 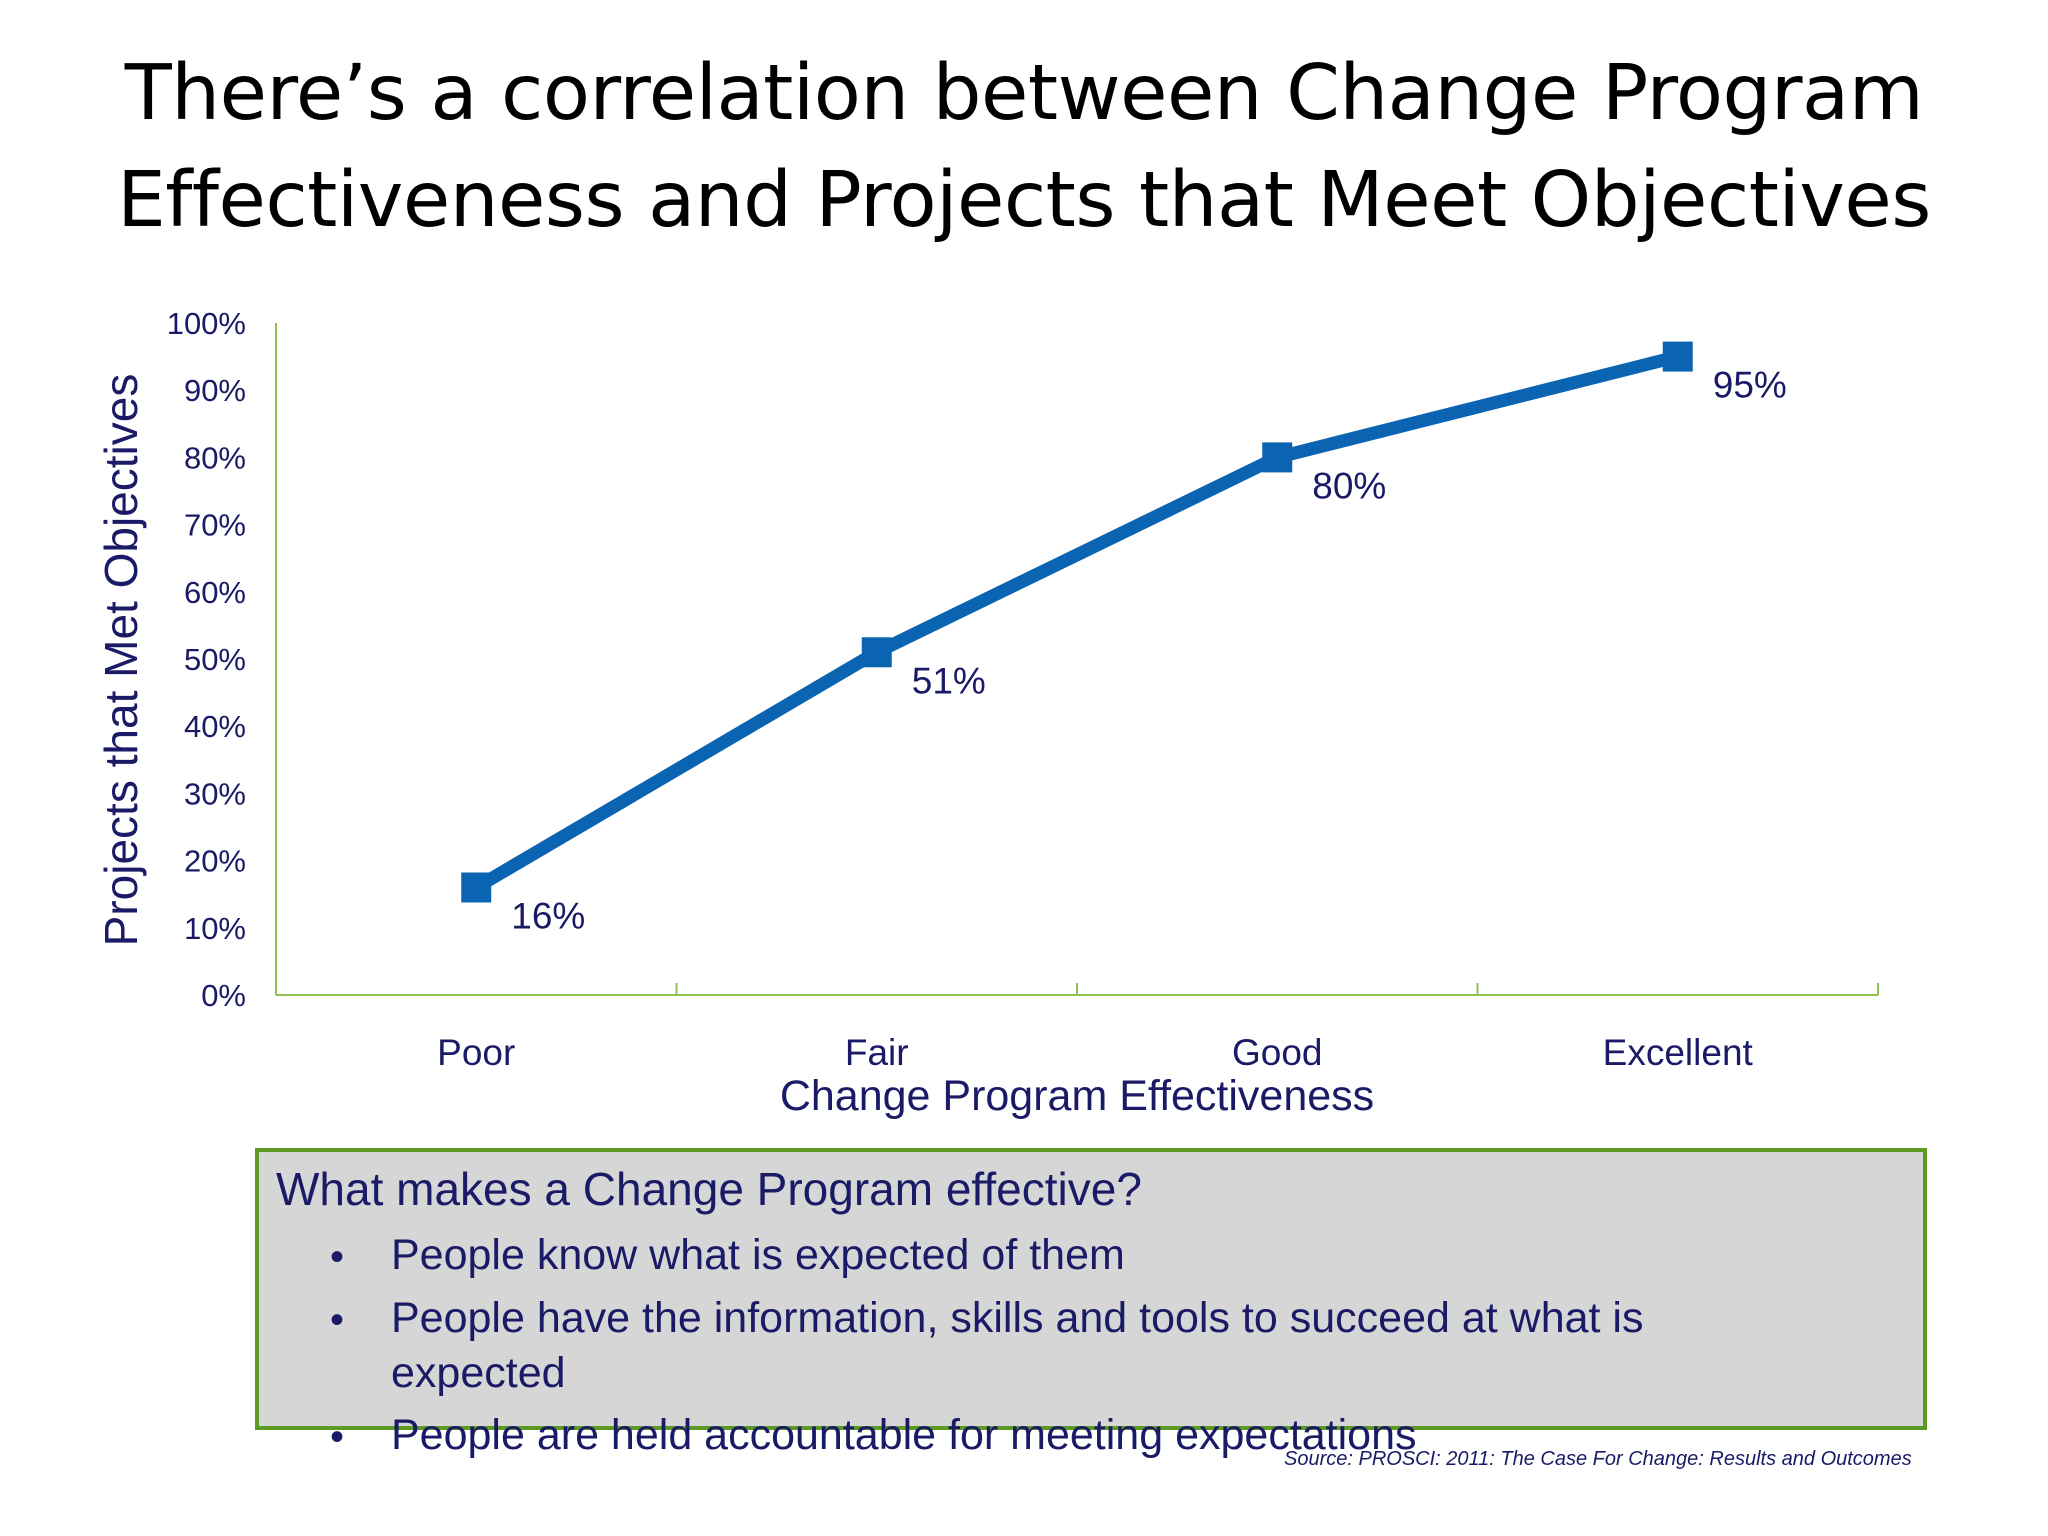 What do you see at coordinates (476, 1052) in the screenshot?
I see `x-tick-label: Poor` at bounding box center [476, 1052].